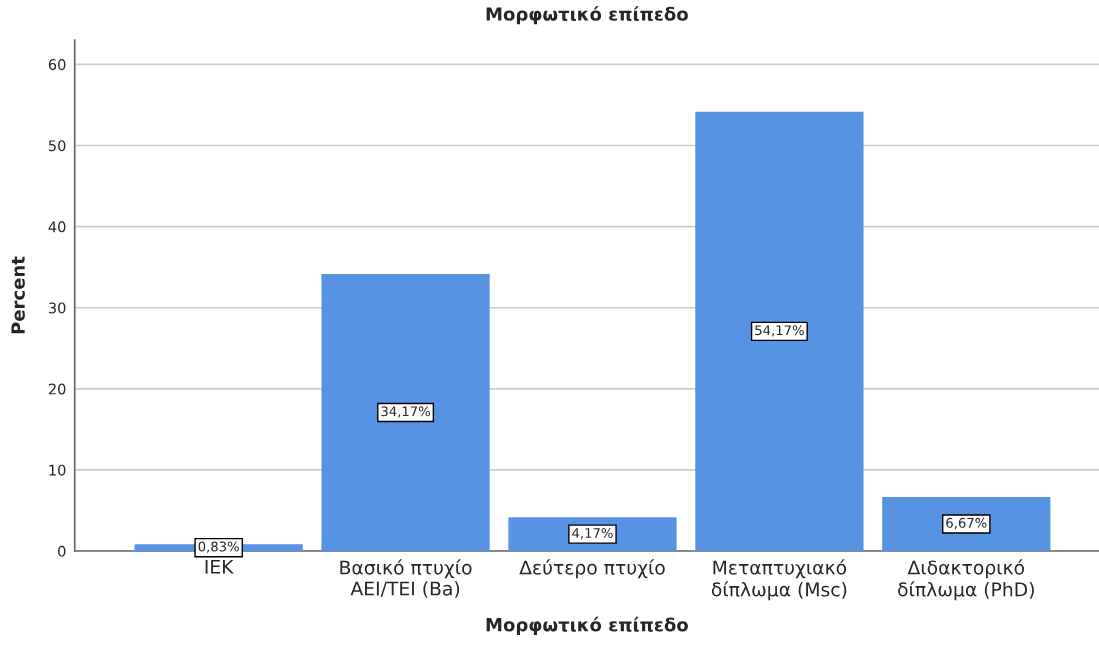 The image size is (1099, 646). Describe the element at coordinates (779, 580) in the screenshot. I see `x-tick-label: Μεταπτυχιακό δίπλωμα (Msc)` at that location.